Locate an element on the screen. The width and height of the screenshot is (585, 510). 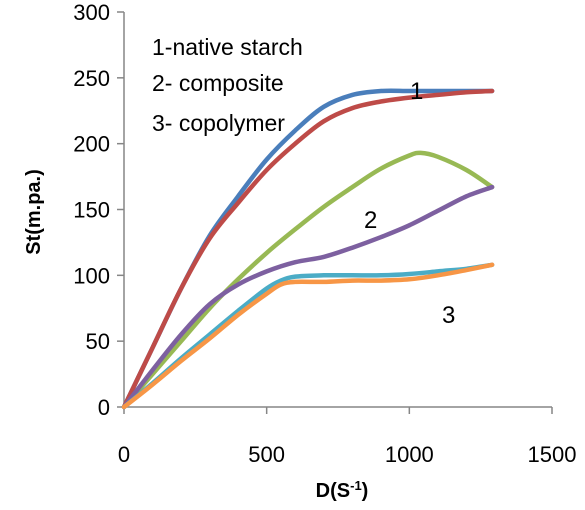
x-tick-label: 0 is located at coordinates (124, 454).